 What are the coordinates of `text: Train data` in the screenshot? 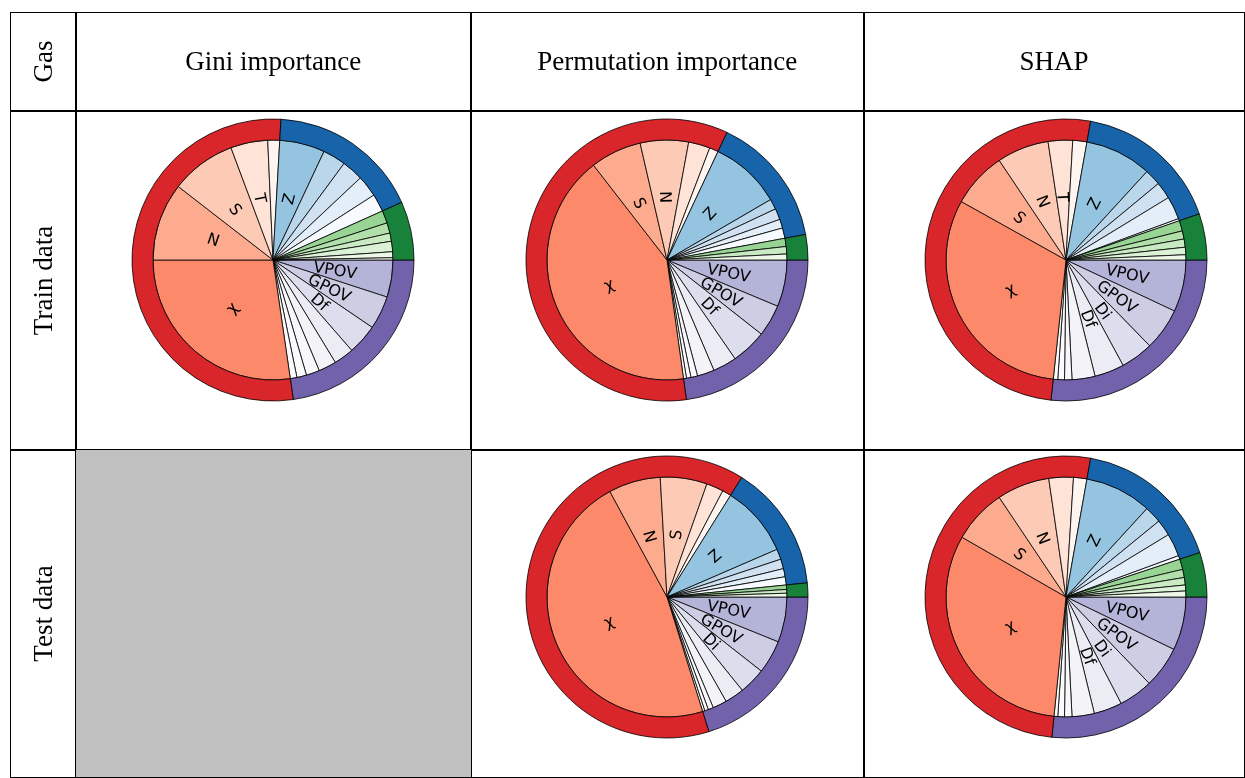 It's located at (43, 280).